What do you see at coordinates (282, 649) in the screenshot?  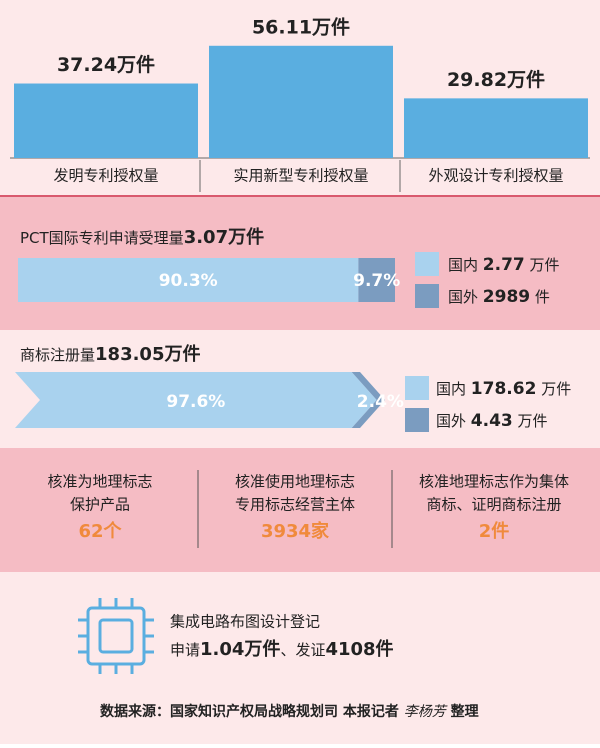 I see `ic-values: 申请1.04万件、发证4108件` at bounding box center [282, 649].